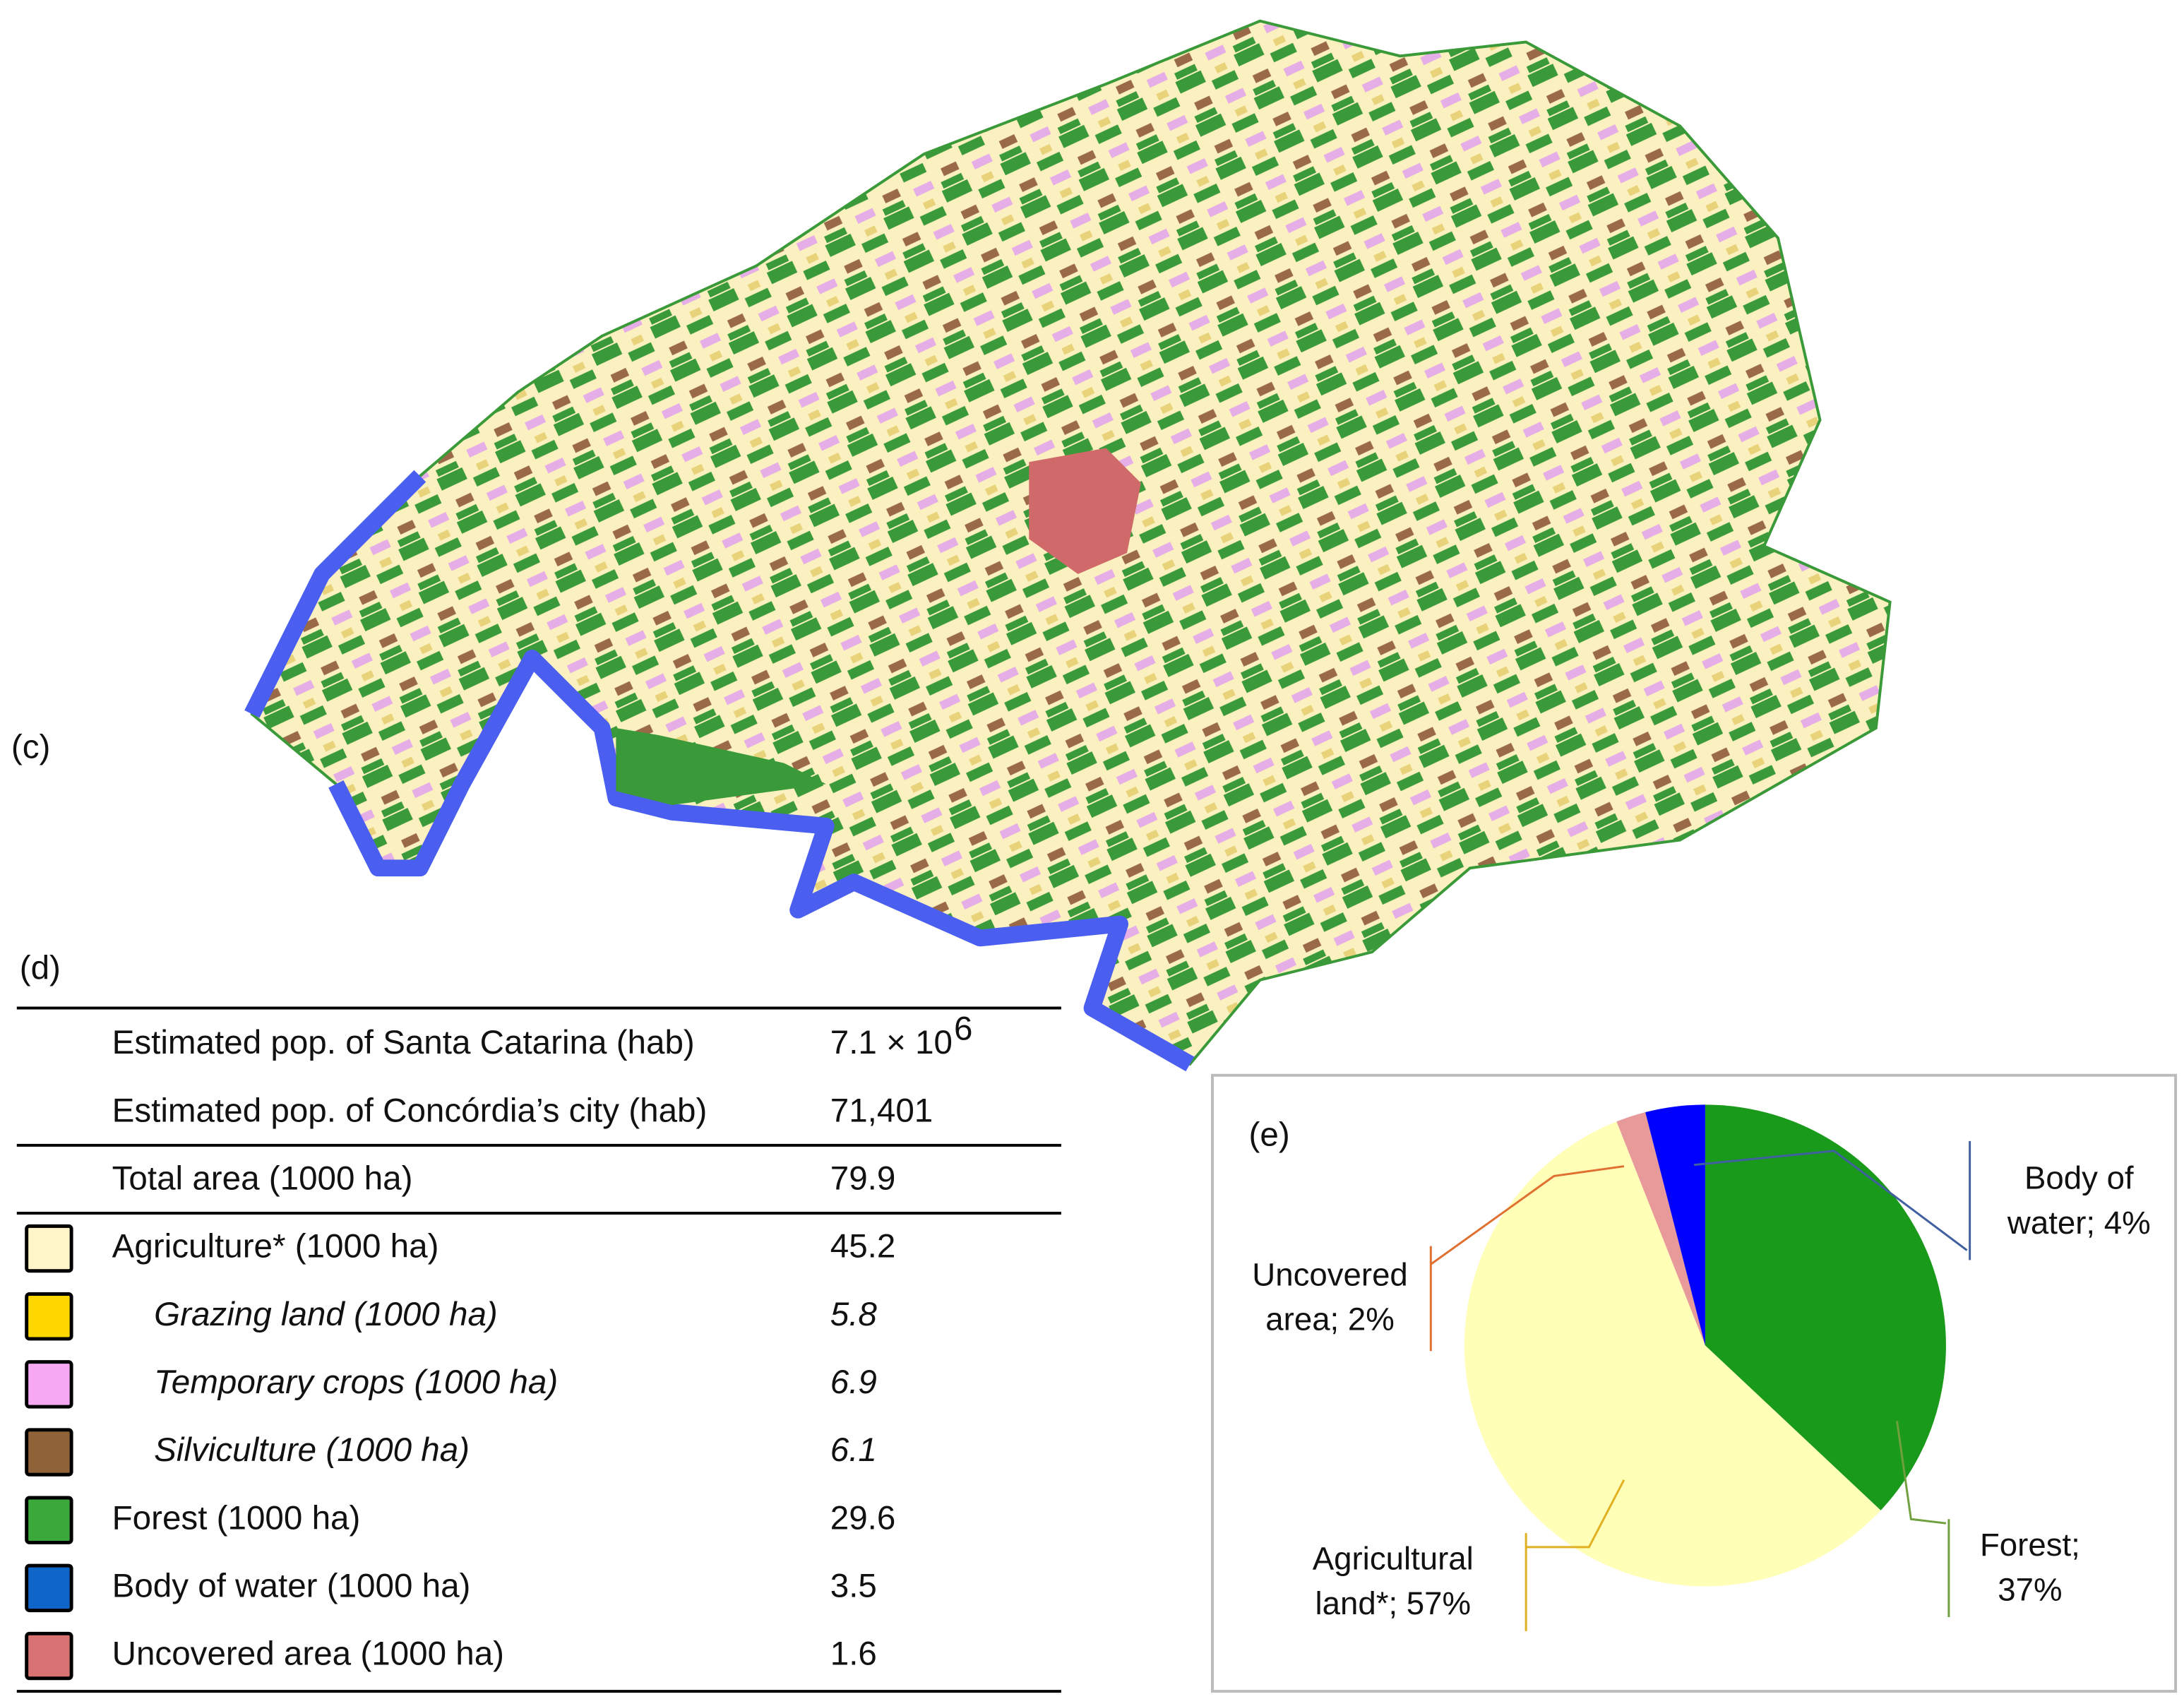 The image size is (2184, 1699). I want to click on row-label: Estimated pop. of Santa Catarina (hab), so click(404, 1042).